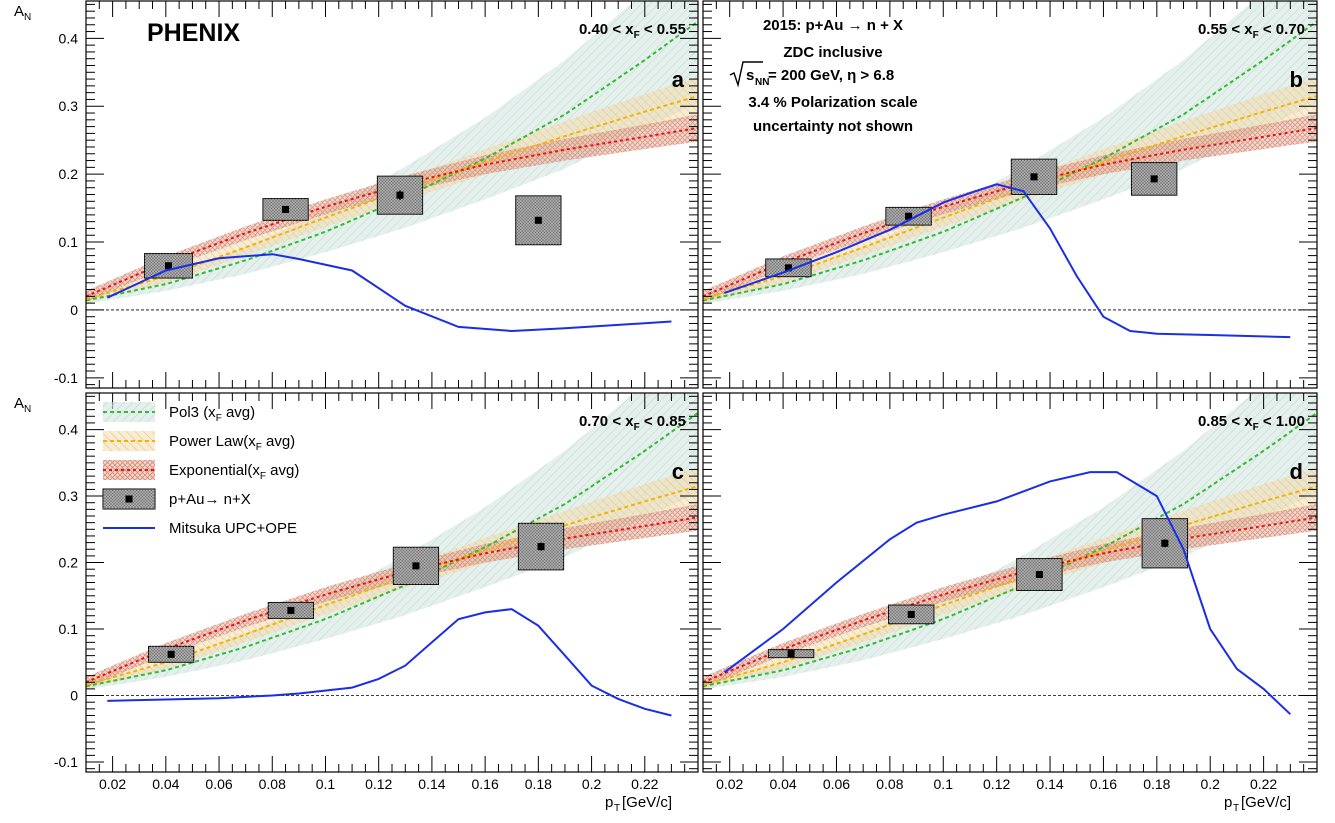  I want to click on experiment-label: PHENIX, so click(193, 33).